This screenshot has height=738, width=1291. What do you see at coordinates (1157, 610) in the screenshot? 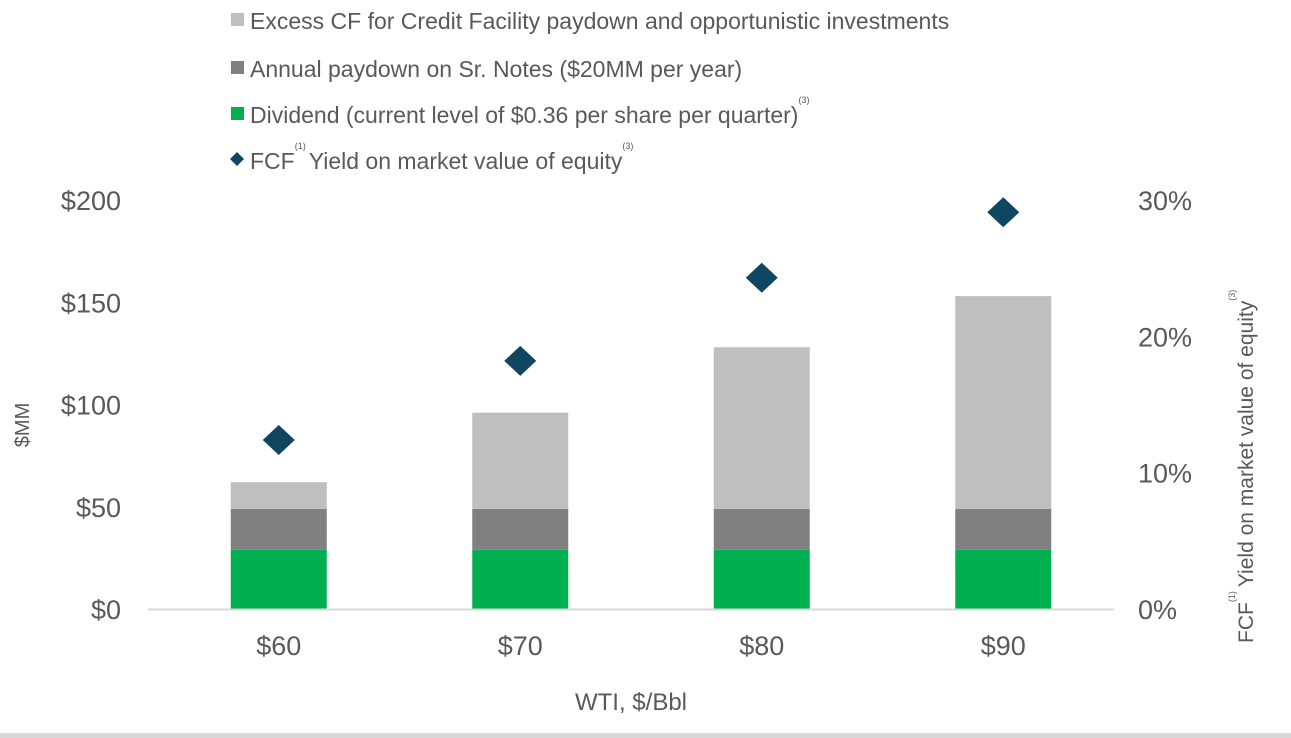
I see `y2-tick-label: 0%` at bounding box center [1157, 610].